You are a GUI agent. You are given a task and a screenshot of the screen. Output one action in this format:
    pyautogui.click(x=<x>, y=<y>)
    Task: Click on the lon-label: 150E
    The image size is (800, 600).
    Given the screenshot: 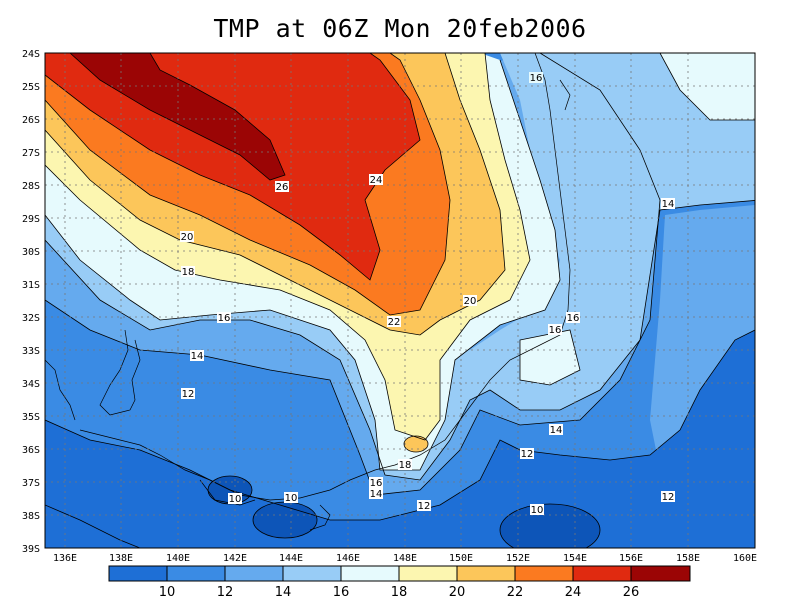 What is the action you would take?
    pyautogui.click(x=461, y=558)
    